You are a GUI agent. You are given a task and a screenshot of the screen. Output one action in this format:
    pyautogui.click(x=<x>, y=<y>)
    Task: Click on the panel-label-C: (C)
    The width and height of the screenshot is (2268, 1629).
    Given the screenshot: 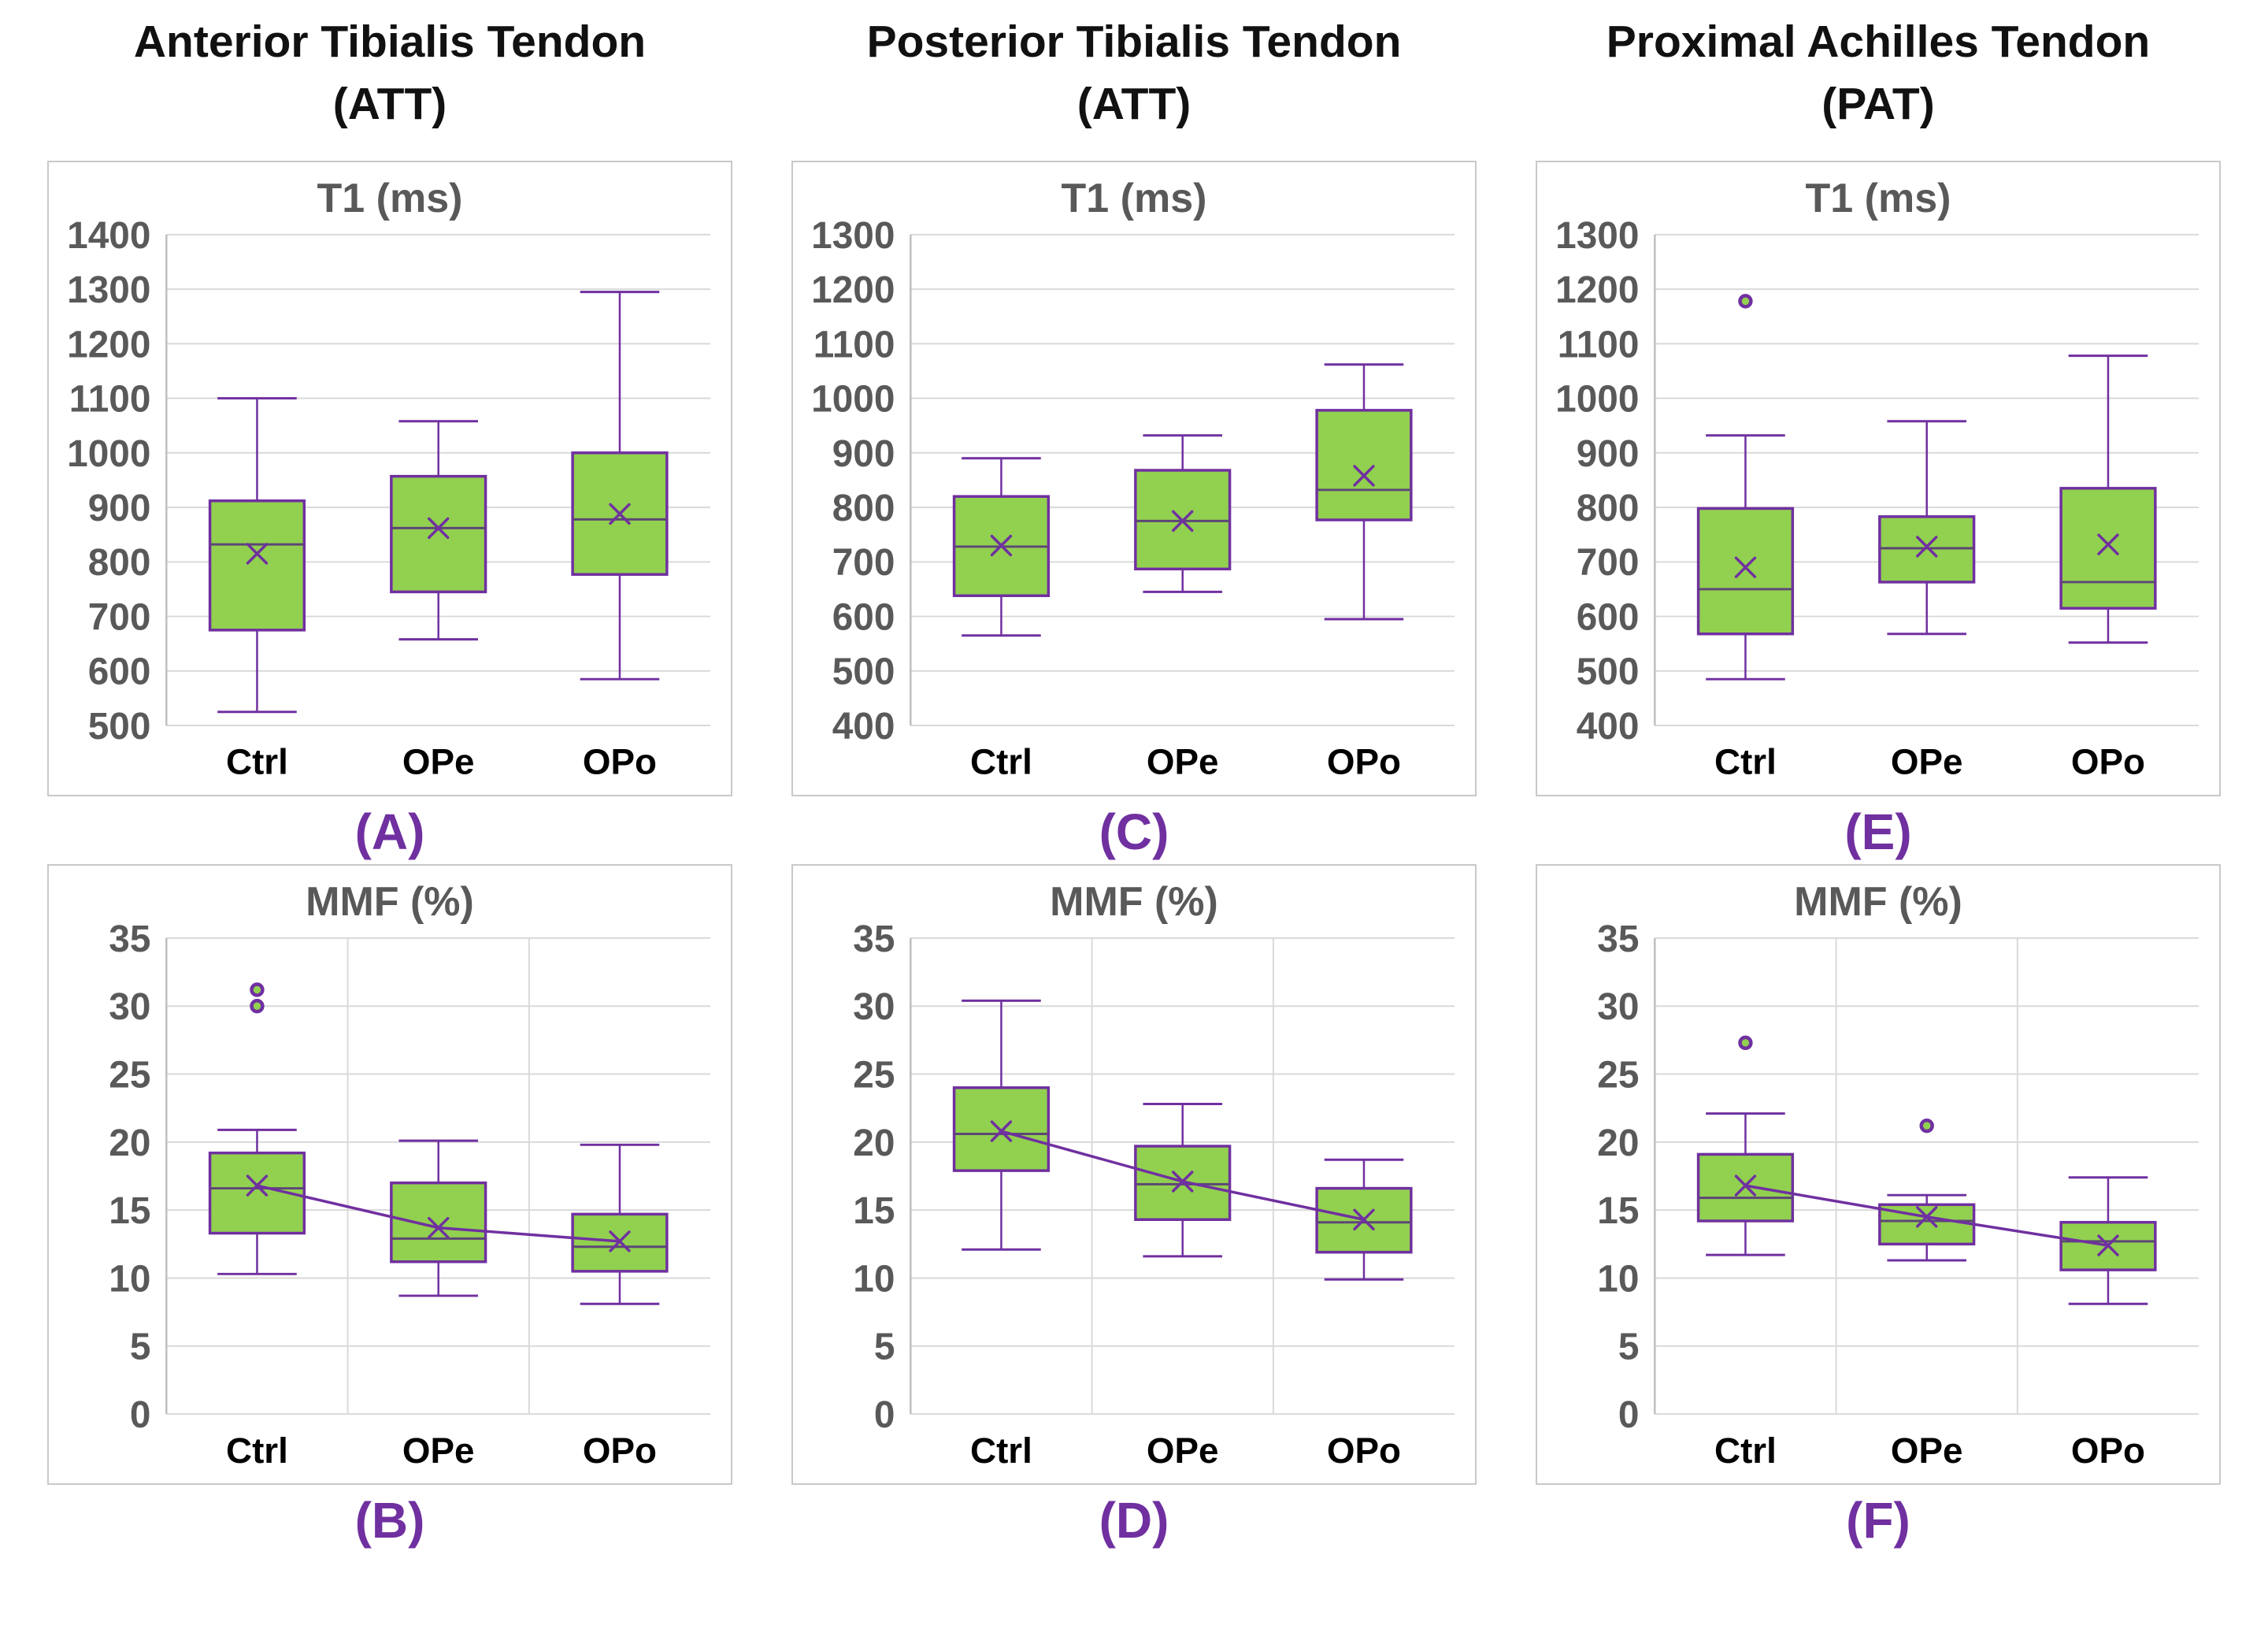 What is the action you would take?
    pyautogui.click(x=1134, y=832)
    